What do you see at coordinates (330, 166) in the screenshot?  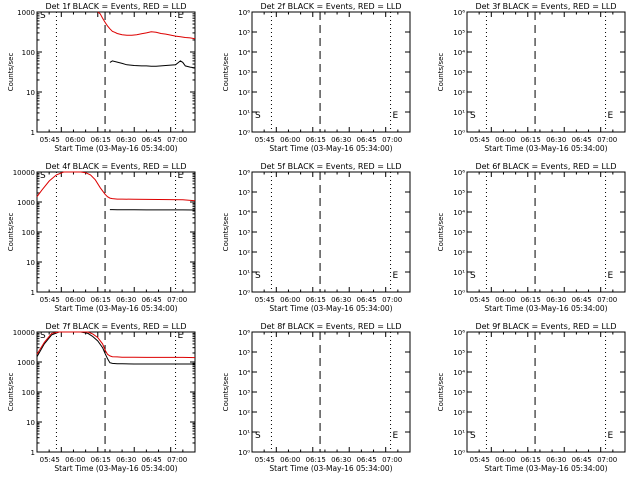 I see `panel-title: Det 5f BLACK = Events, RED = LLD` at bounding box center [330, 166].